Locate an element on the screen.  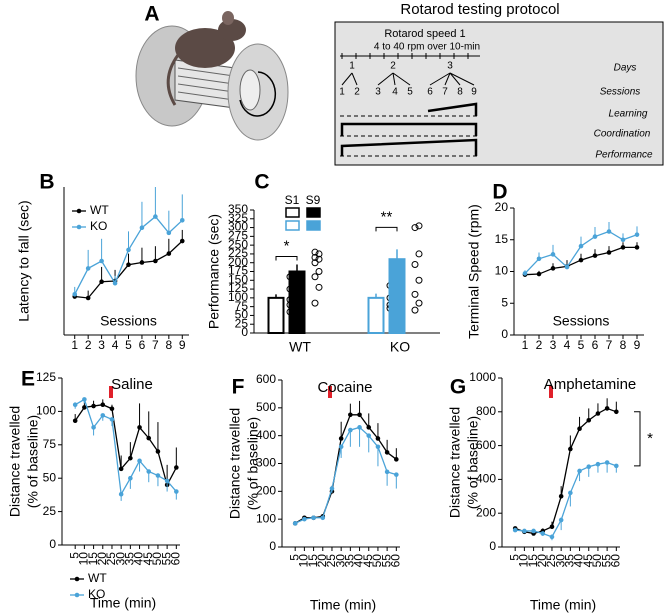
y-tick-label: 75 is located at coordinates (242, 306).